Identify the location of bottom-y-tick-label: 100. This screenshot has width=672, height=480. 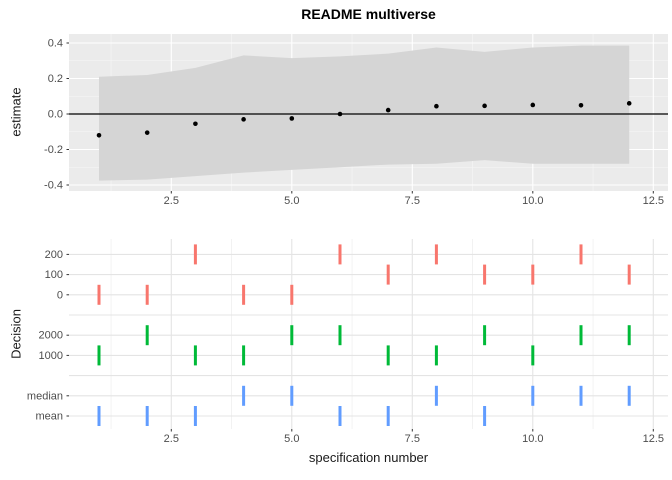
(54, 275).